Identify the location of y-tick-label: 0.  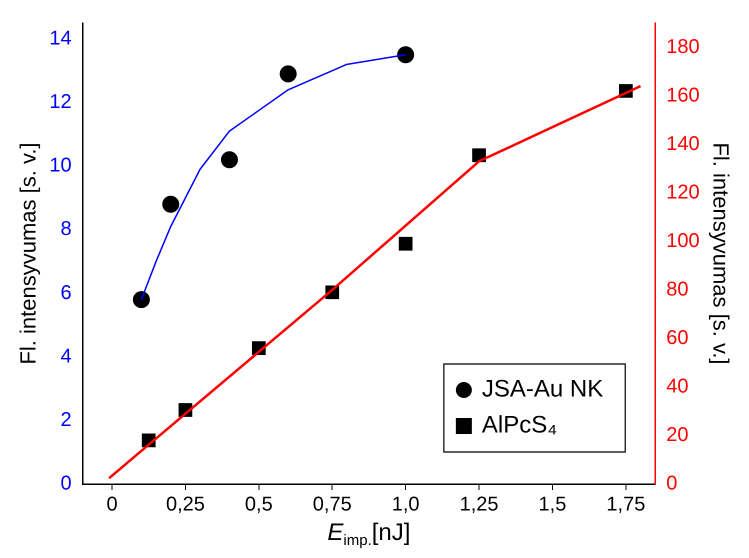
(66, 483).